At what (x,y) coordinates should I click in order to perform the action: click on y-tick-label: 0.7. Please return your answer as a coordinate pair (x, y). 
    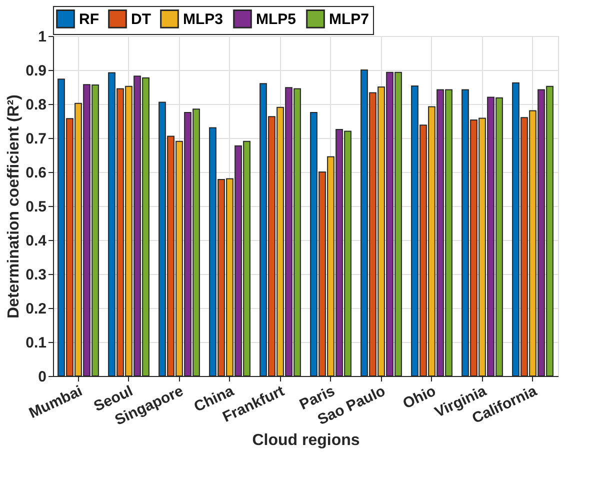
    Looking at the image, I should click on (36, 139).